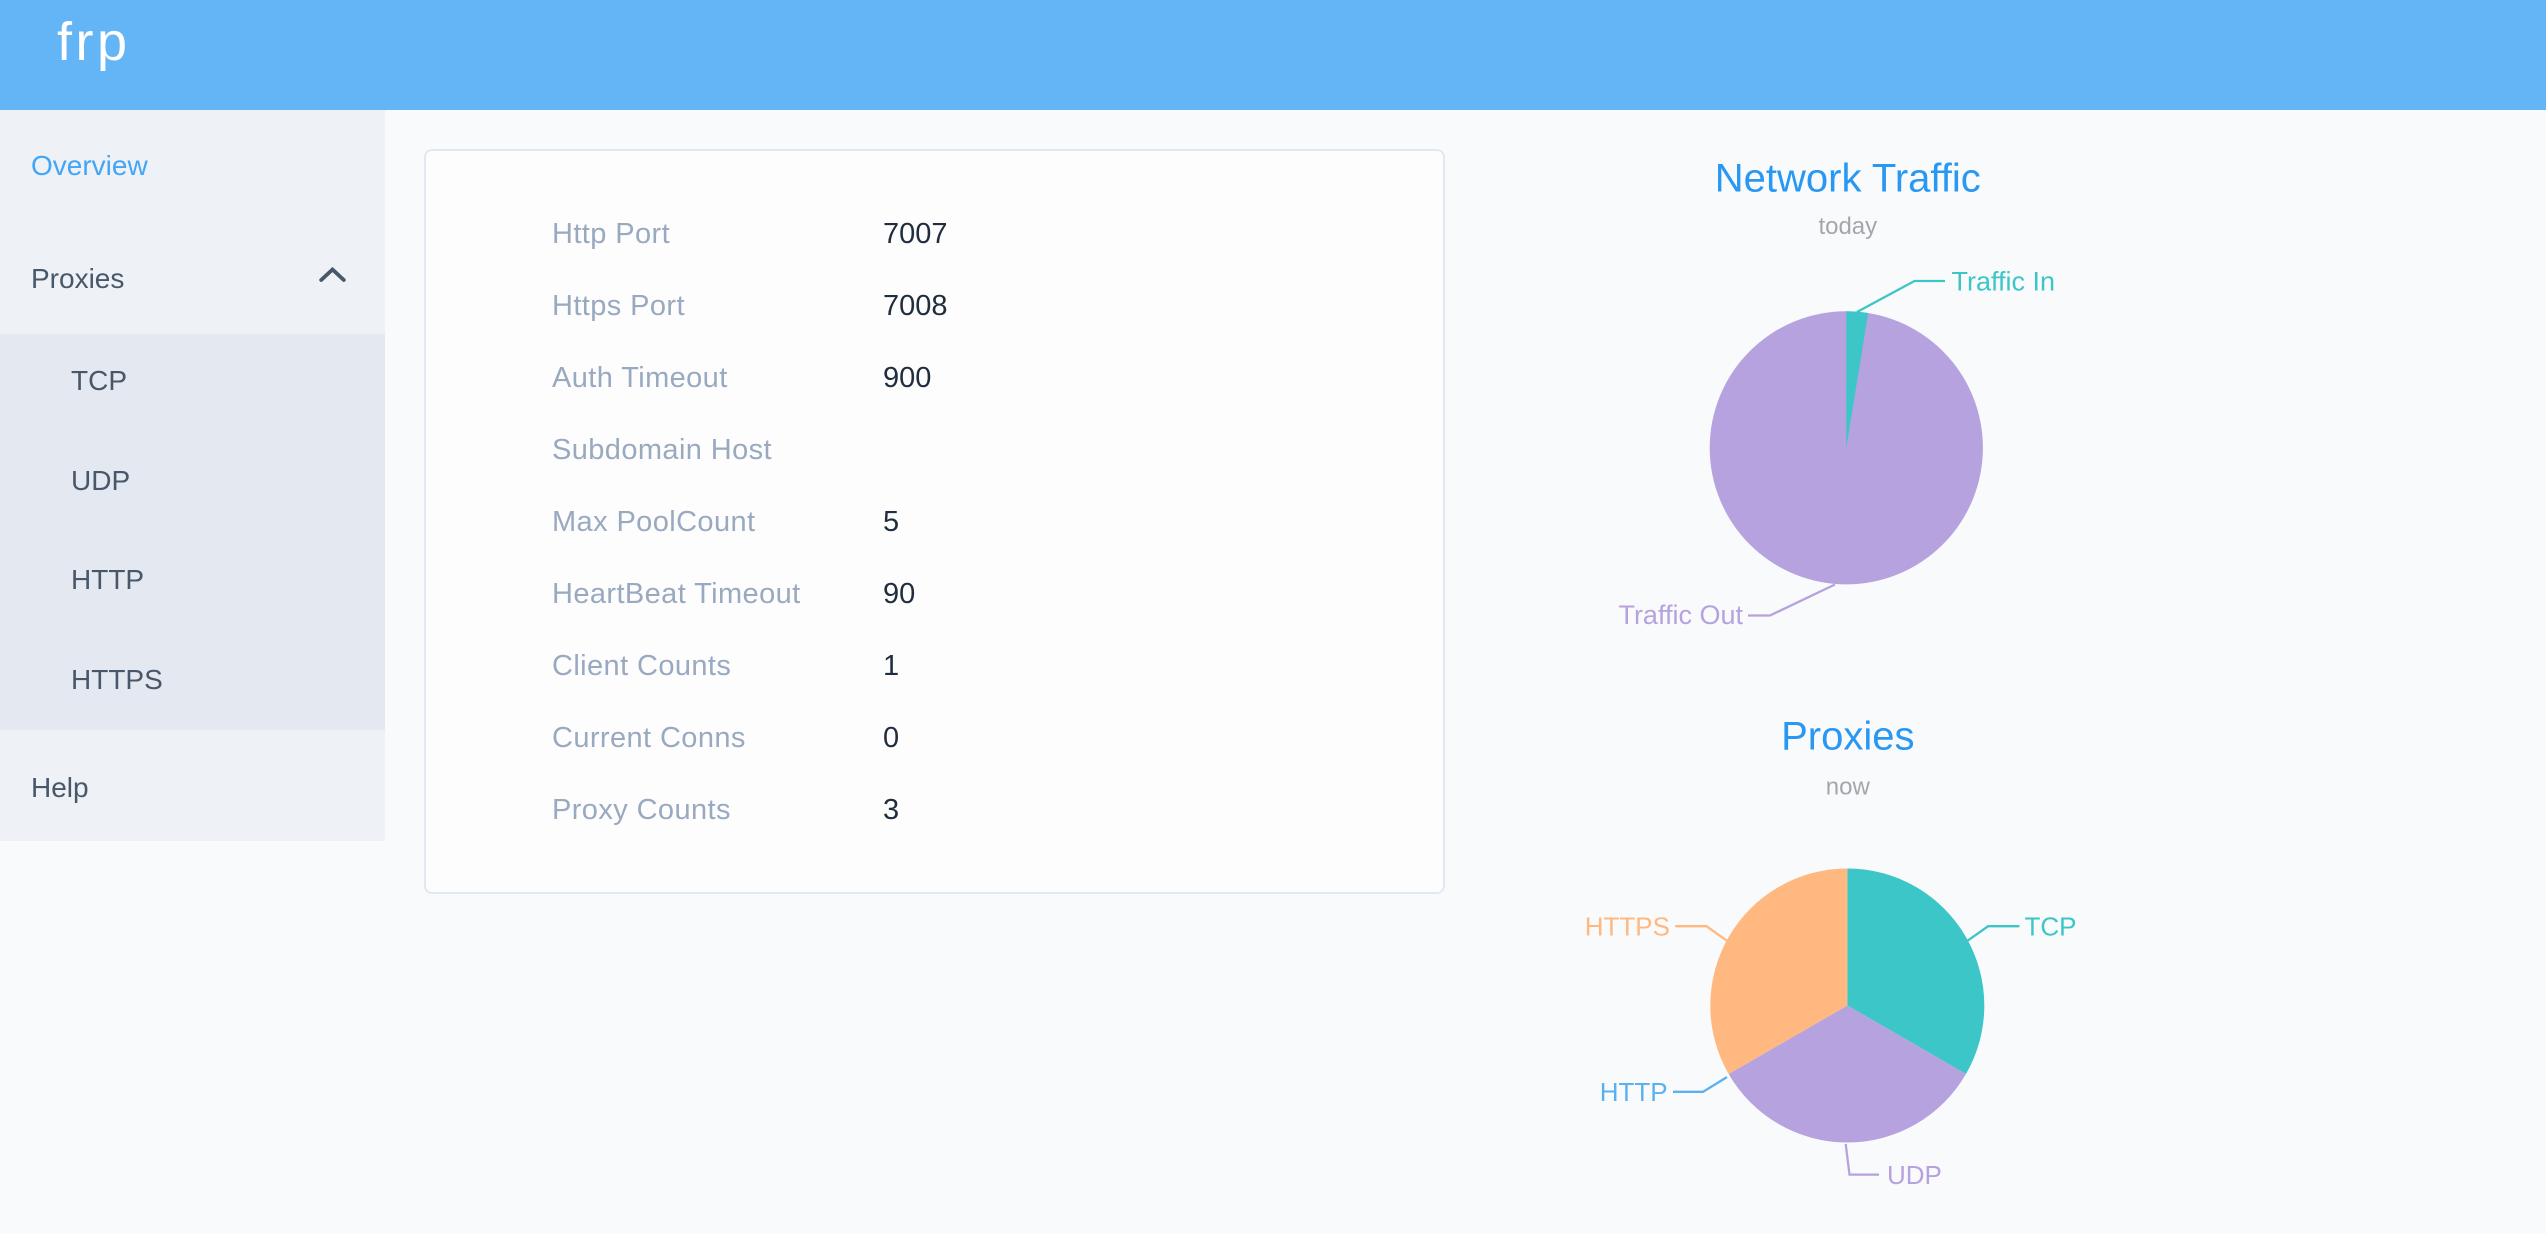 This screenshot has height=1234, width=2546. I want to click on svg-text: today, so click(1847, 226).